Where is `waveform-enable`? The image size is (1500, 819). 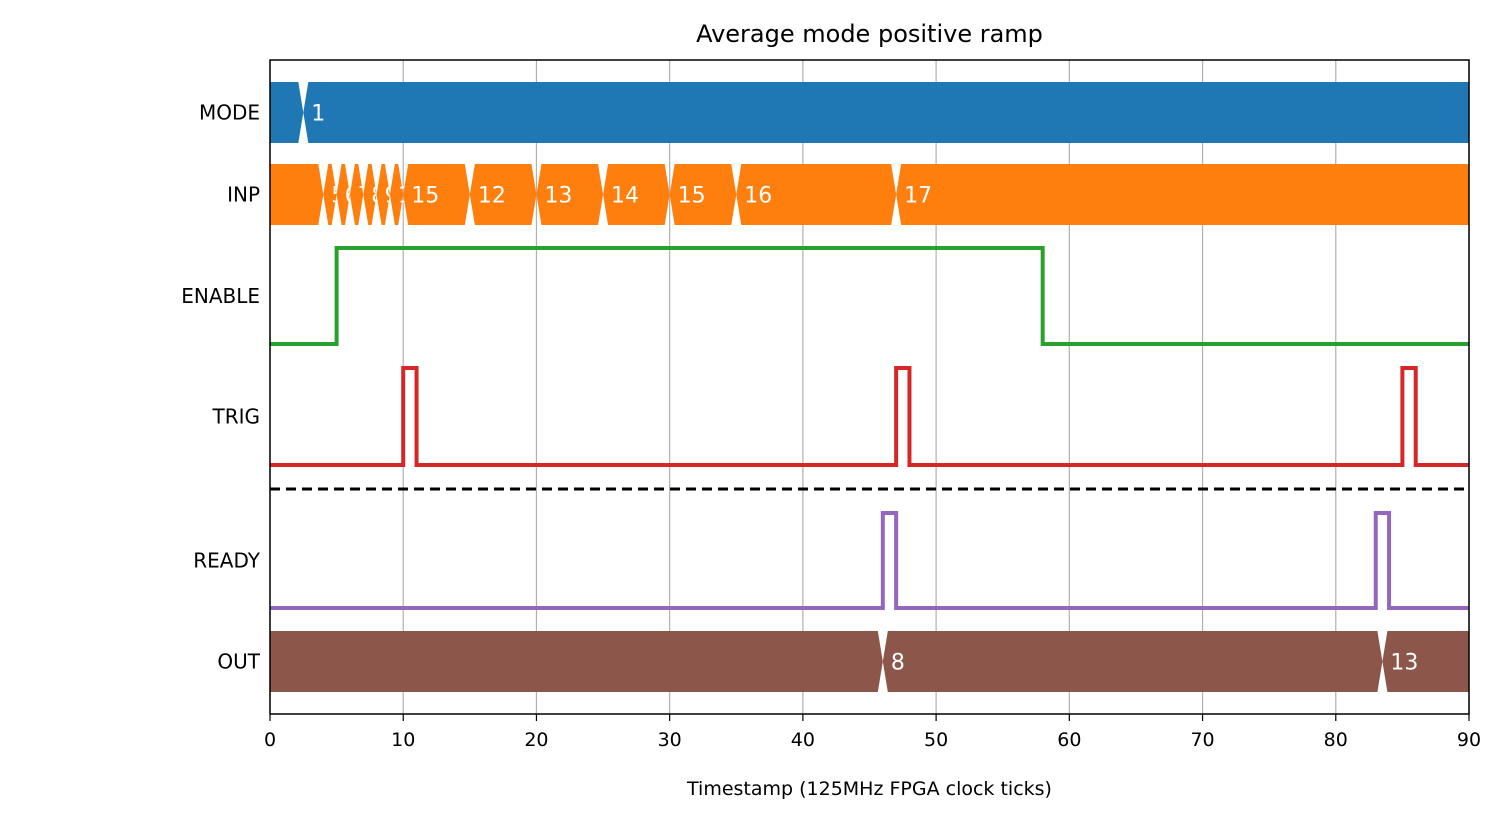
waveform-enable is located at coordinates (869, 296).